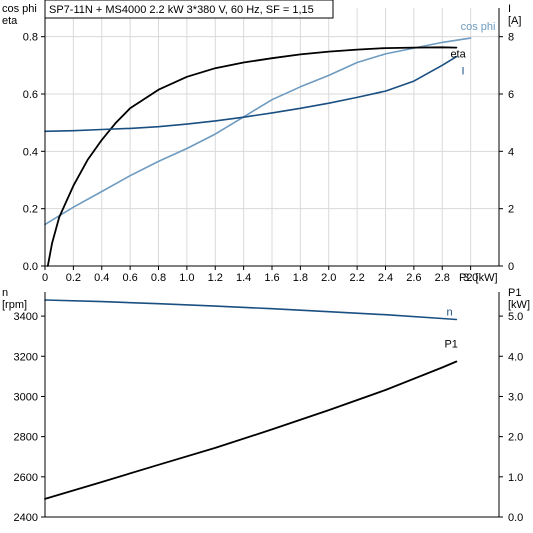  What do you see at coordinates (511, 38) in the screenshot?
I see `right-tick-label-8-top: 8` at bounding box center [511, 38].